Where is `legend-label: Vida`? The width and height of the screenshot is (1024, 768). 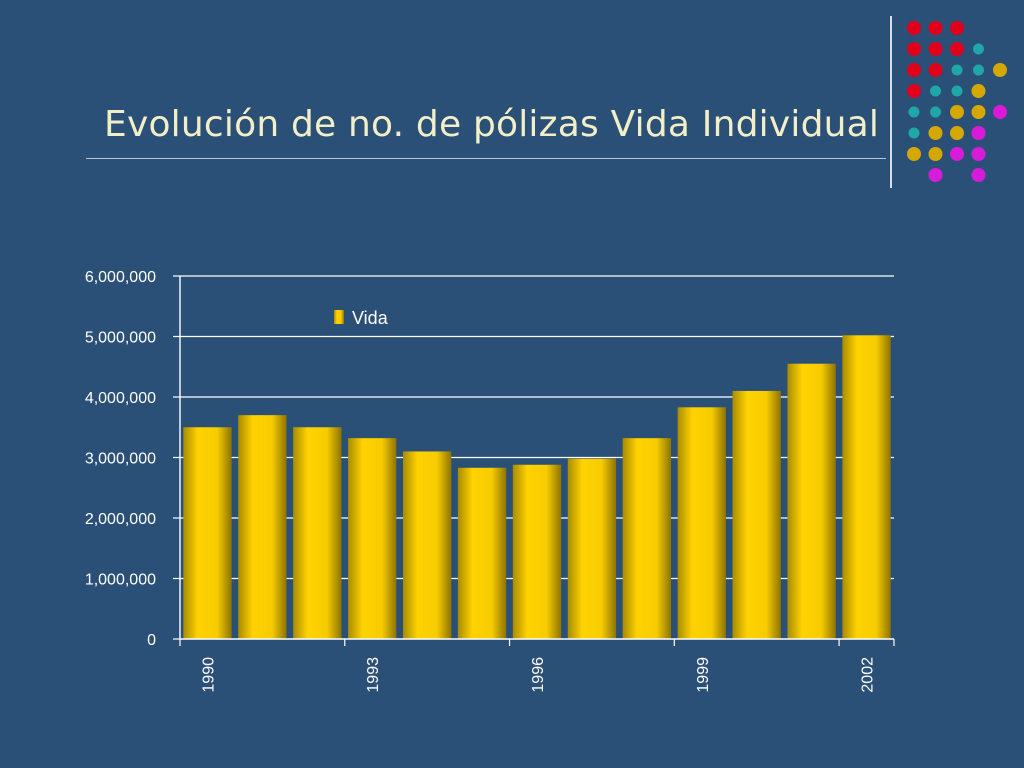
legend-label: Vida is located at coordinates (370, 318).